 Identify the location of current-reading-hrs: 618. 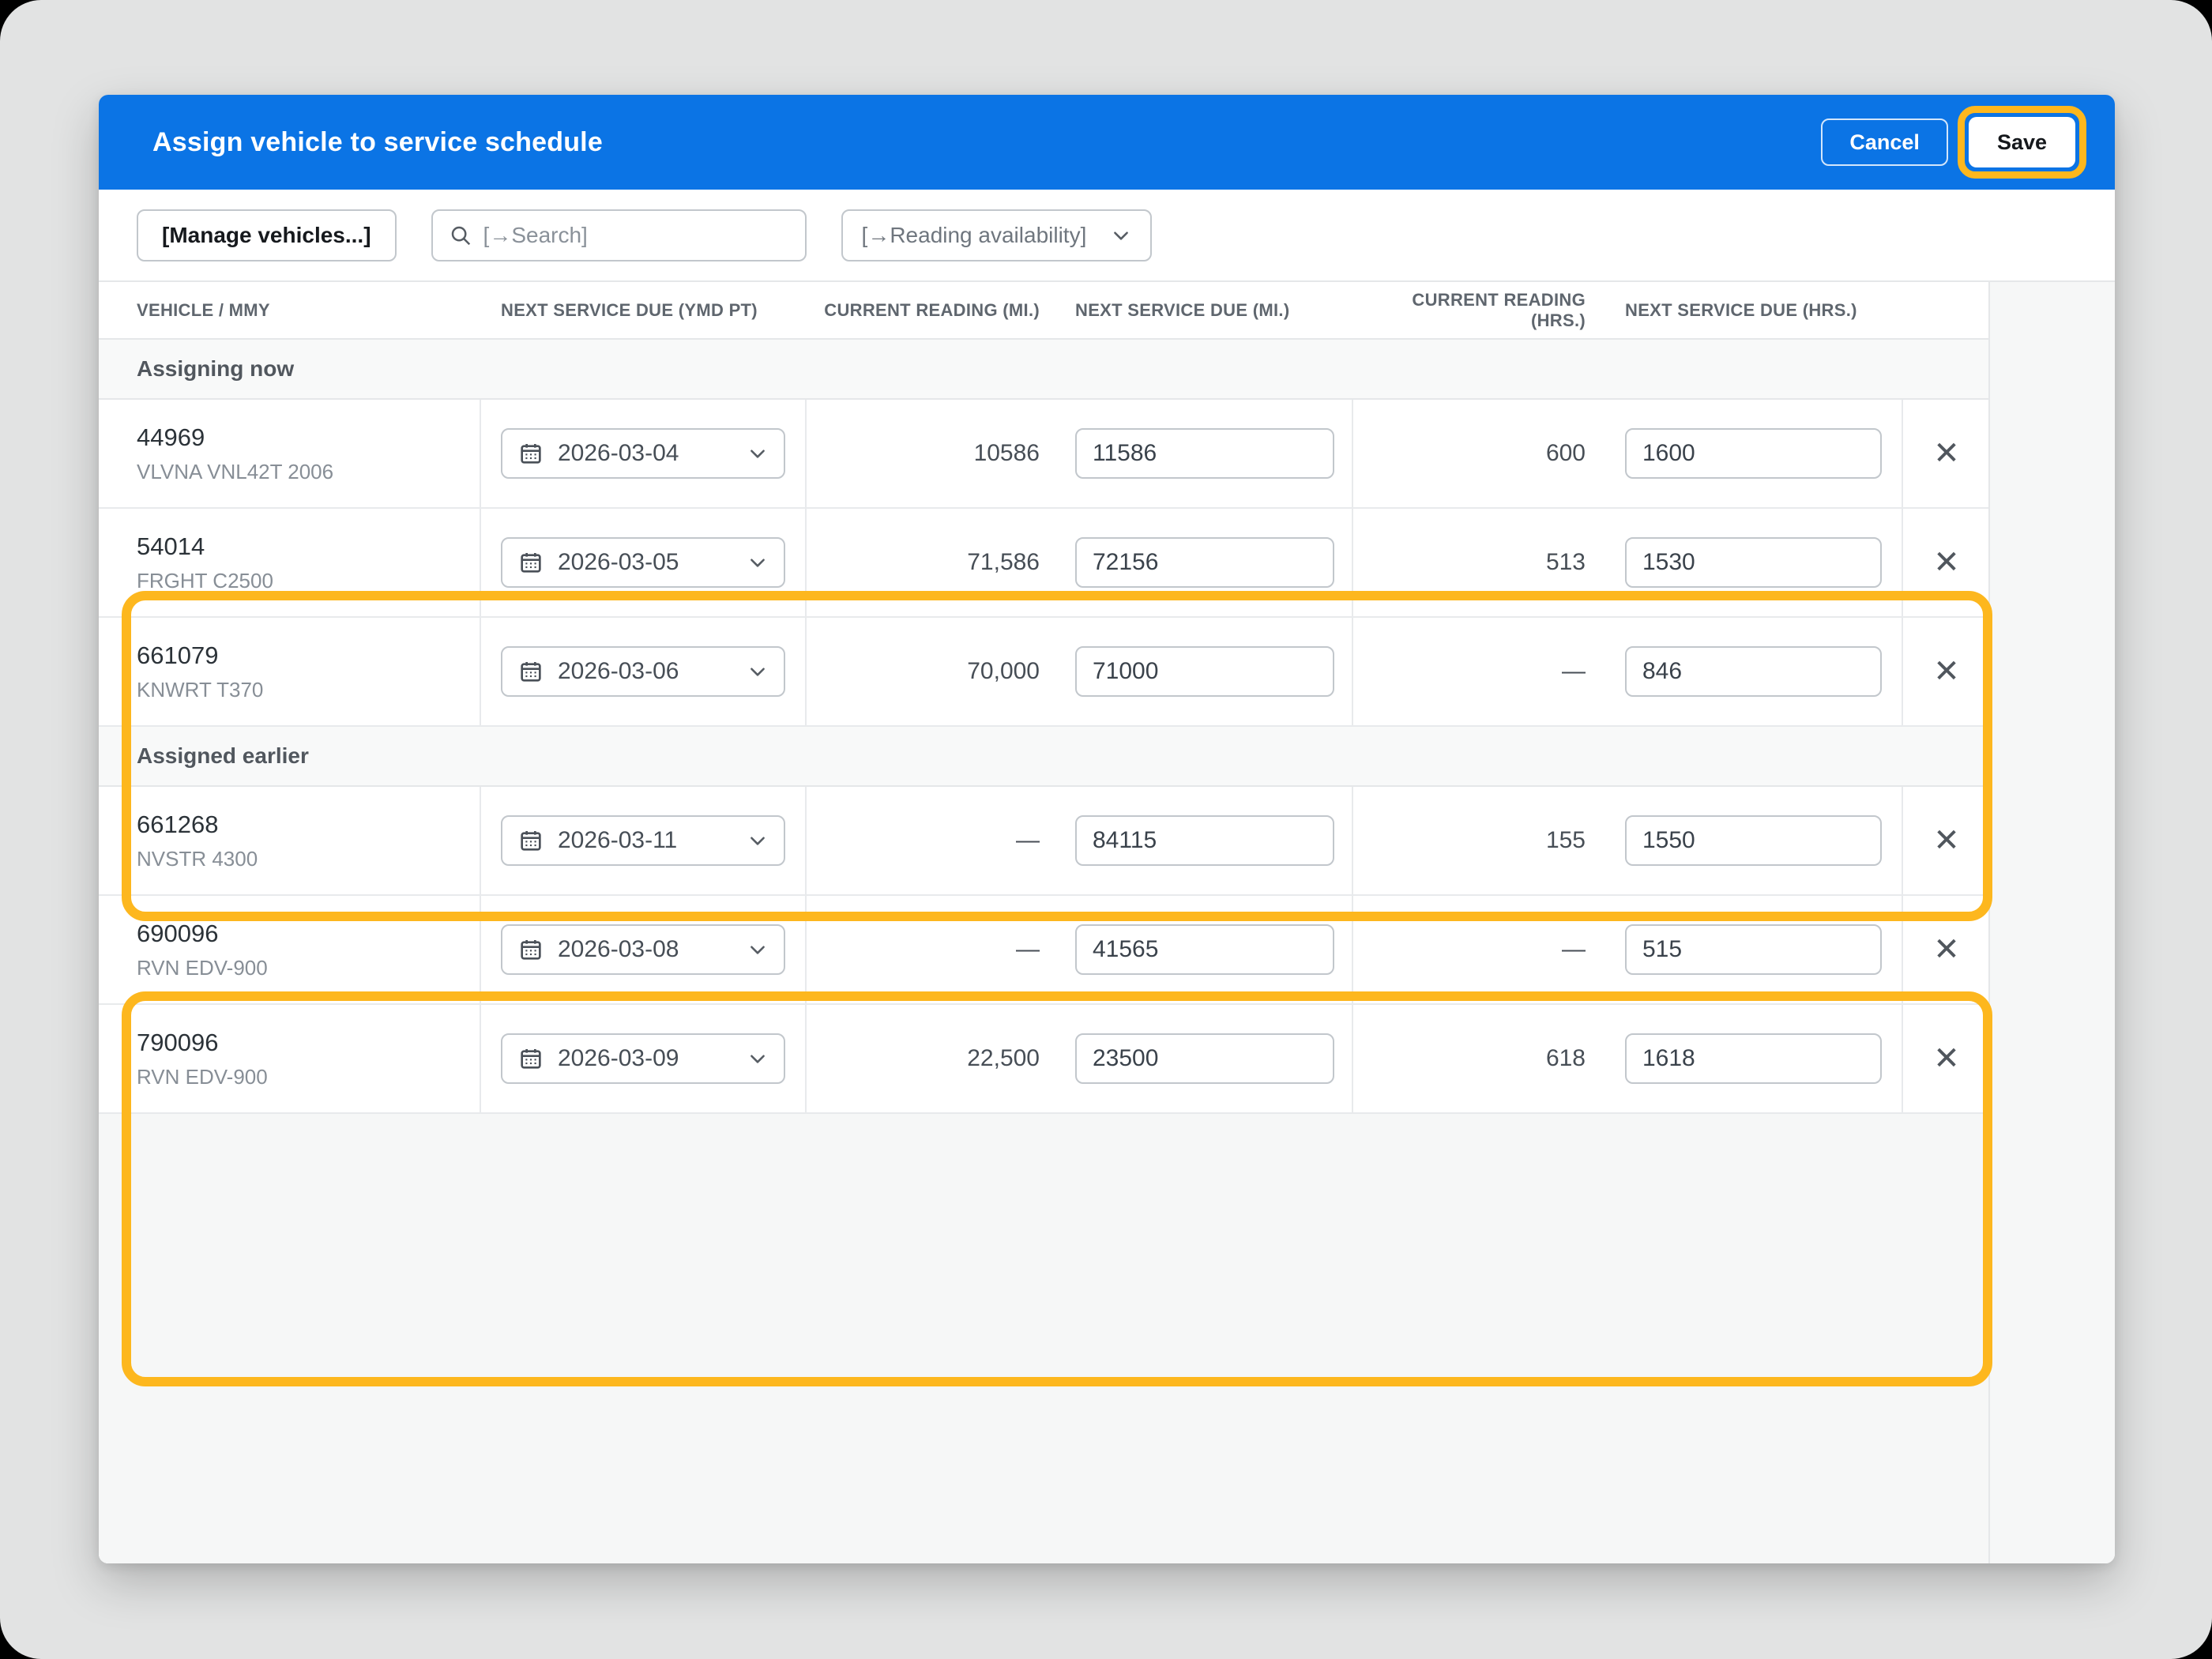
(1566, 1058).